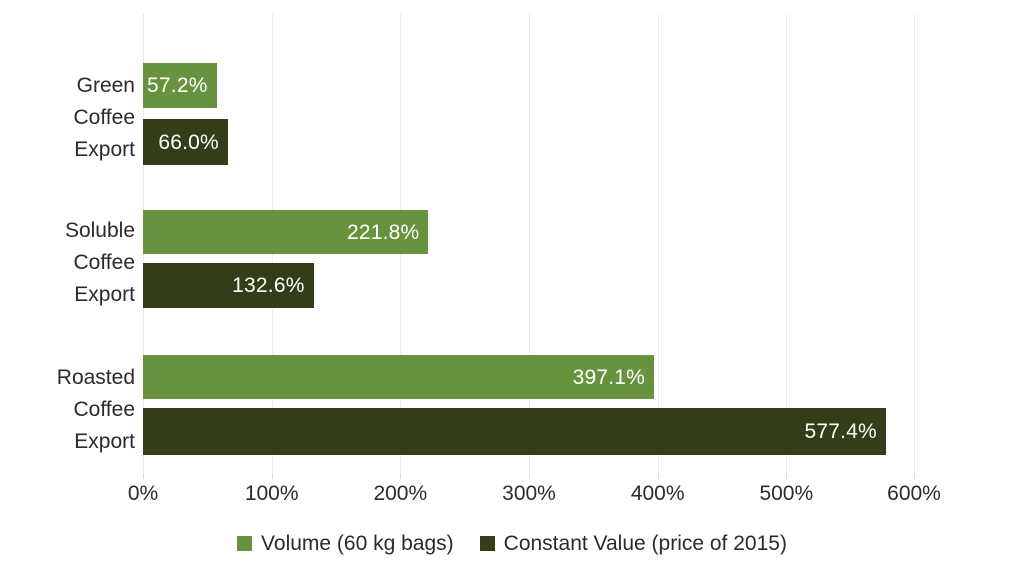  I want to click on x-tick-label-300: 300%, so click(529, 493).